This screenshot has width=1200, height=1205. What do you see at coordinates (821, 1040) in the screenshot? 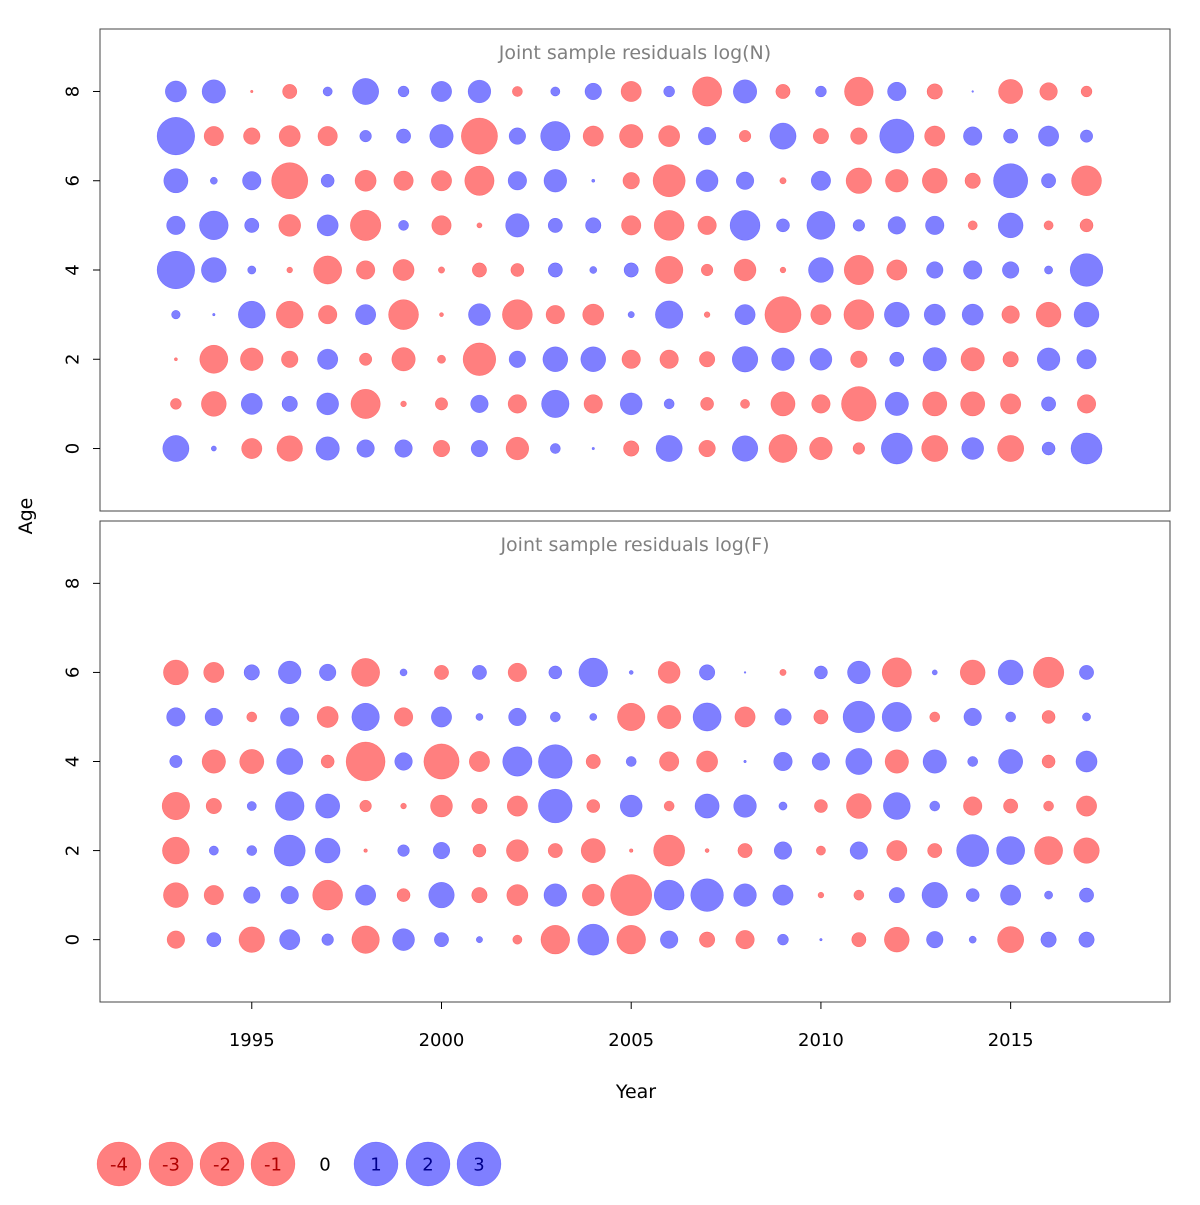
I see `x-tick-label: 2010` at bounding box center [821, 1040].